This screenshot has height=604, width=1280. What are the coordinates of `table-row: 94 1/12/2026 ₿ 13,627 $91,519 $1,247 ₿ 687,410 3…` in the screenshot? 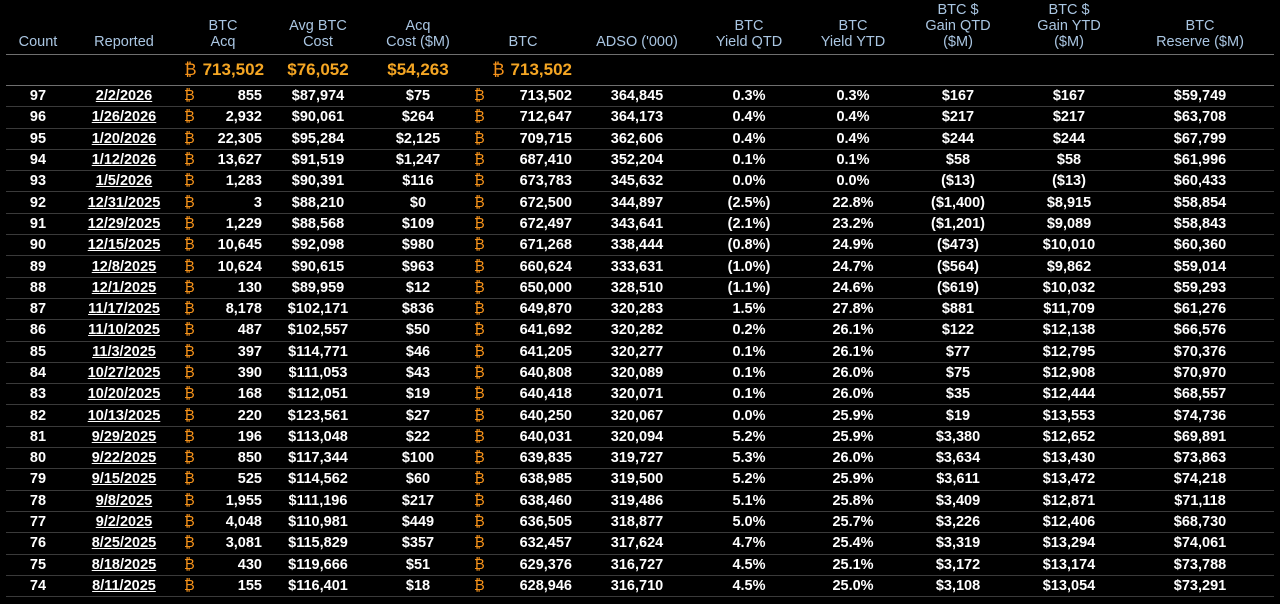 It's located at (640, 160).